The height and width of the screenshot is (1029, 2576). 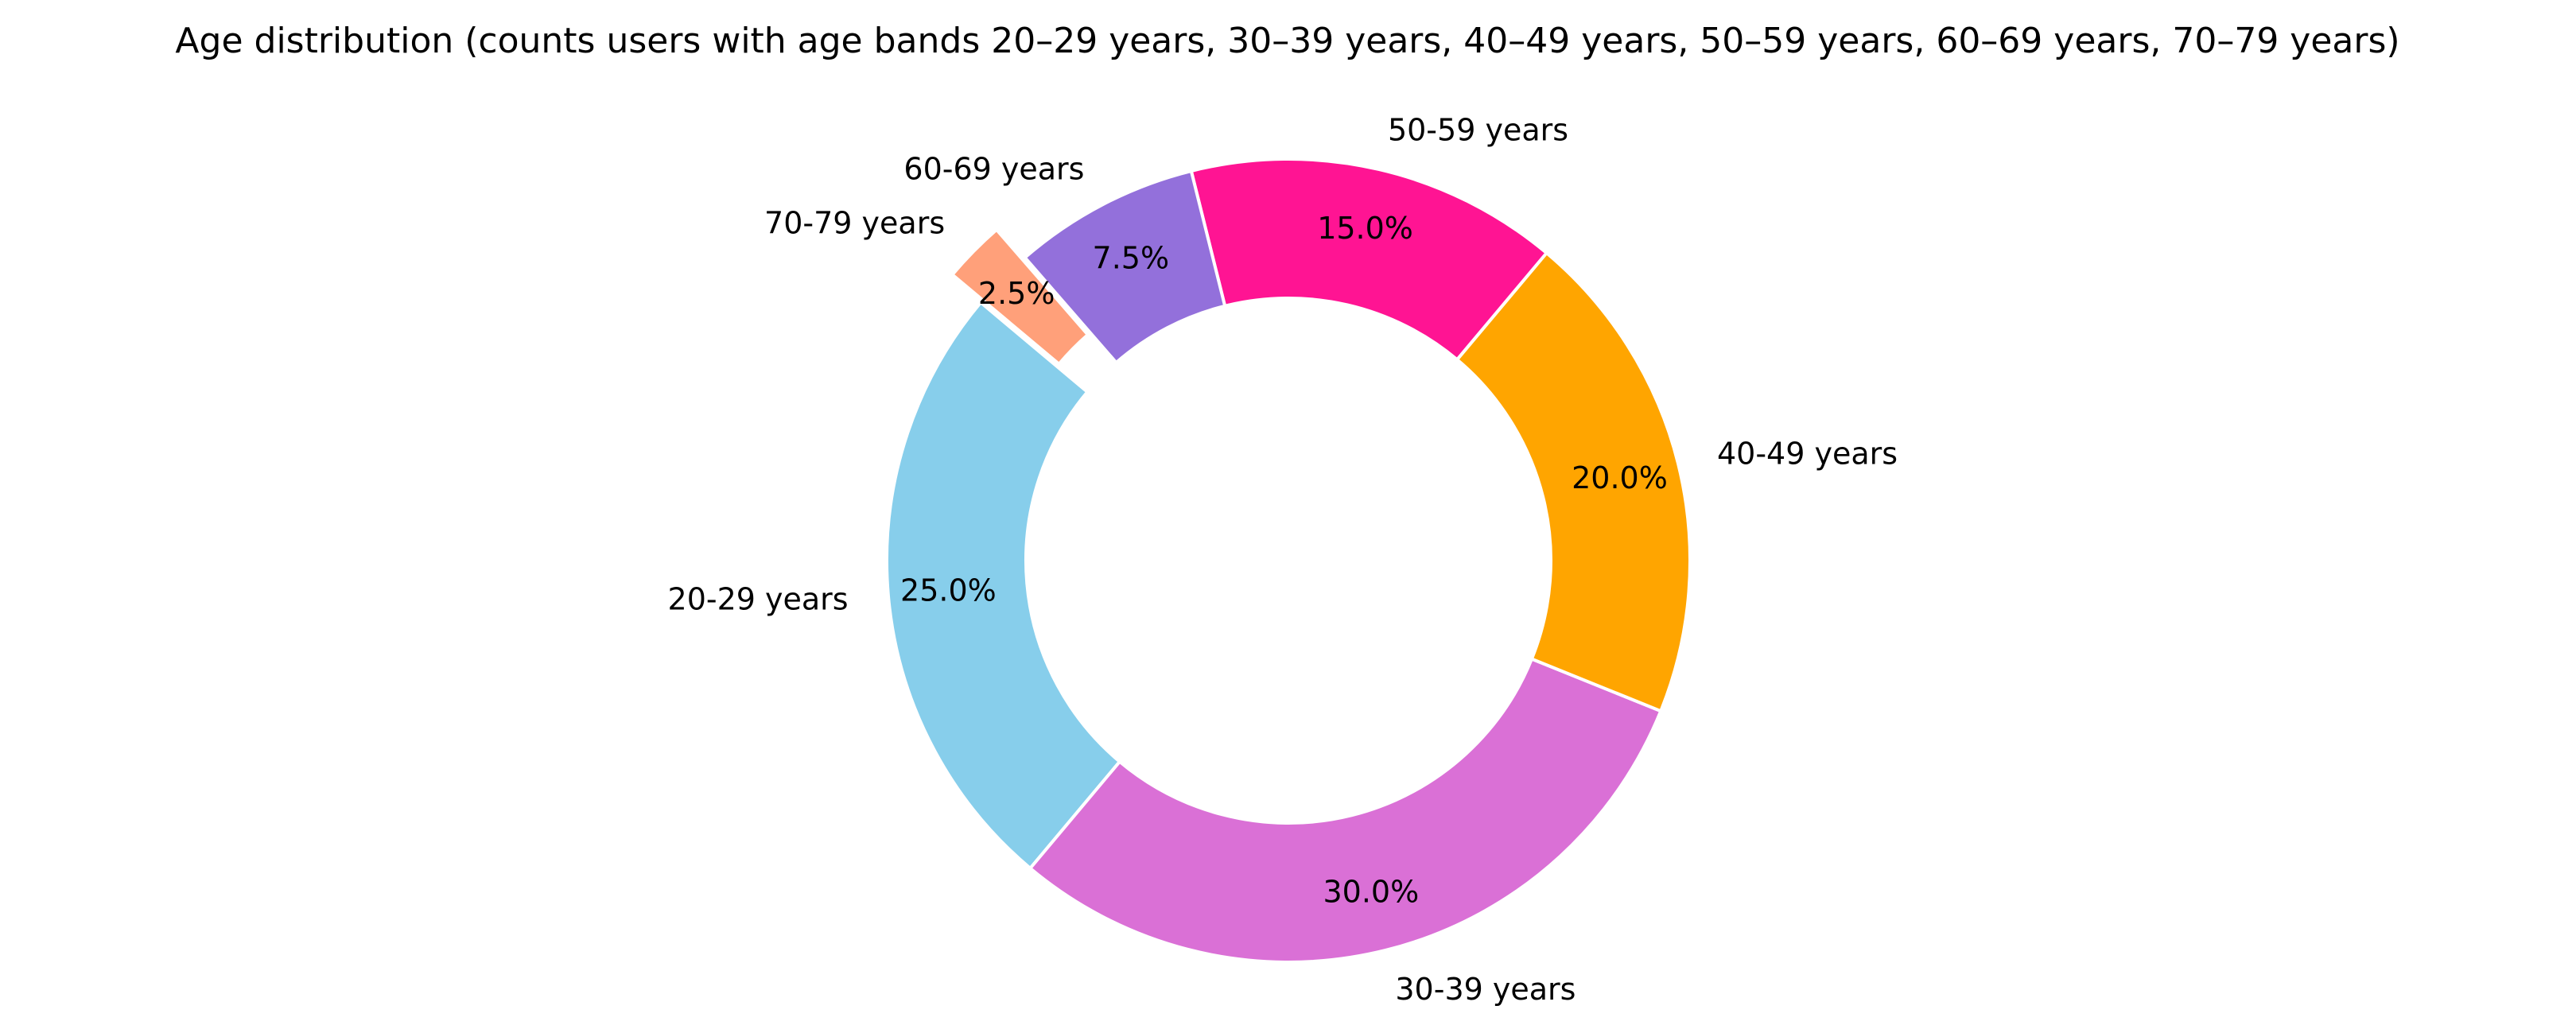 I want to click on pct-label-60-69-years: 7.5%, so click(x=1131, y=257).